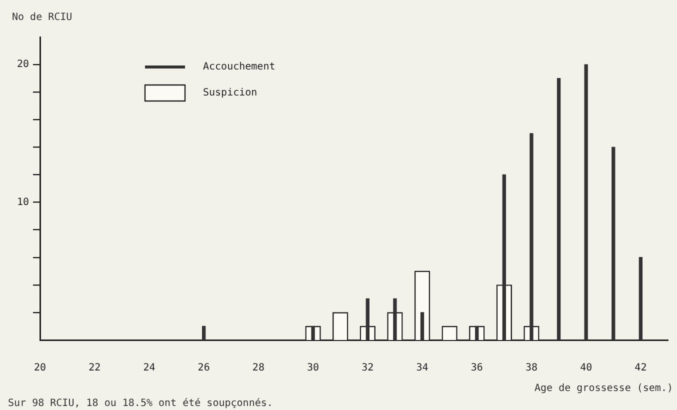 The image size is (677, 410). I want to click on x-tick-label: 40, so click(586, 368).